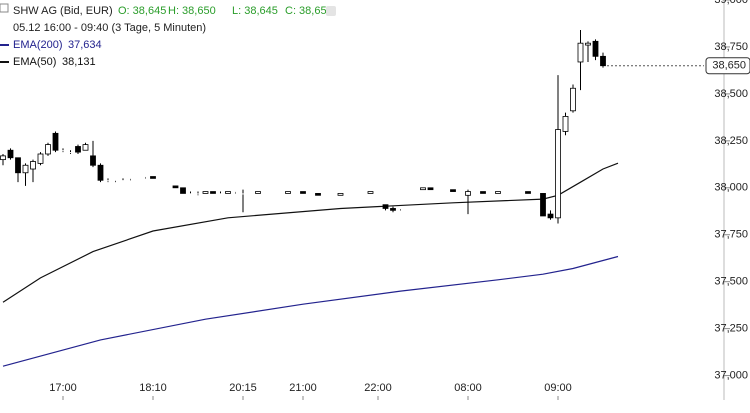 Image resolution: width=750 pixels, height=413 pixels. Describe the element at coordinates (79, 62) in the screenshot. I see `legend-value: 38,131` at that location.